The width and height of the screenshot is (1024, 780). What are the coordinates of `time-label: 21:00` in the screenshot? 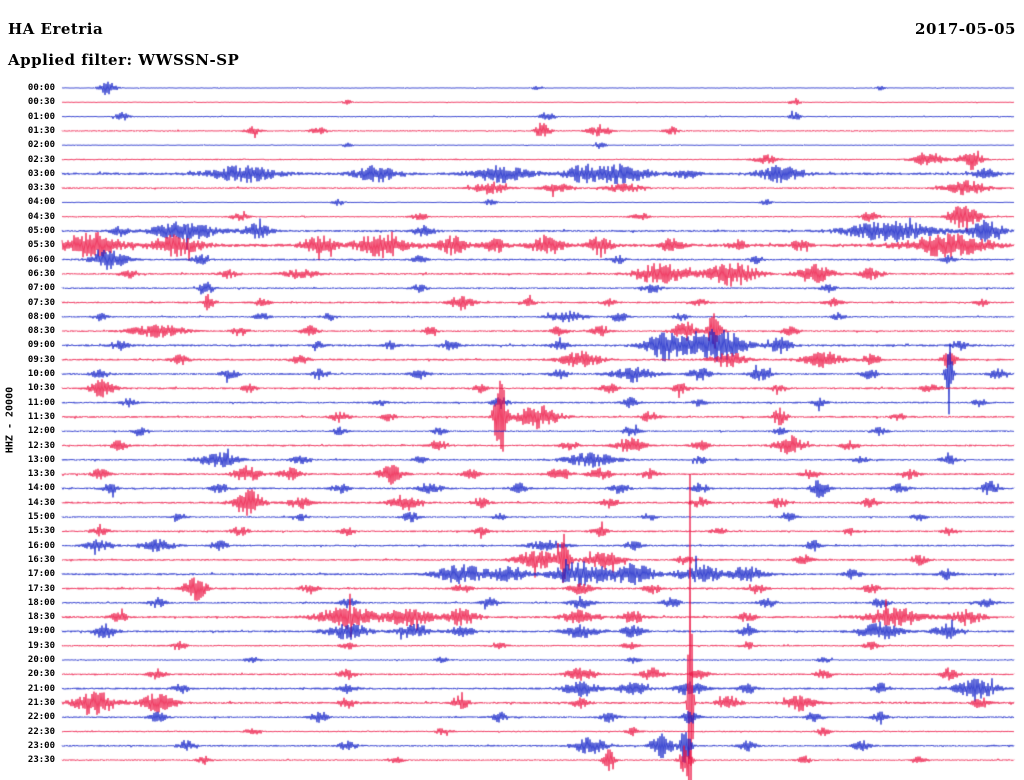 It's located at (41, 688).